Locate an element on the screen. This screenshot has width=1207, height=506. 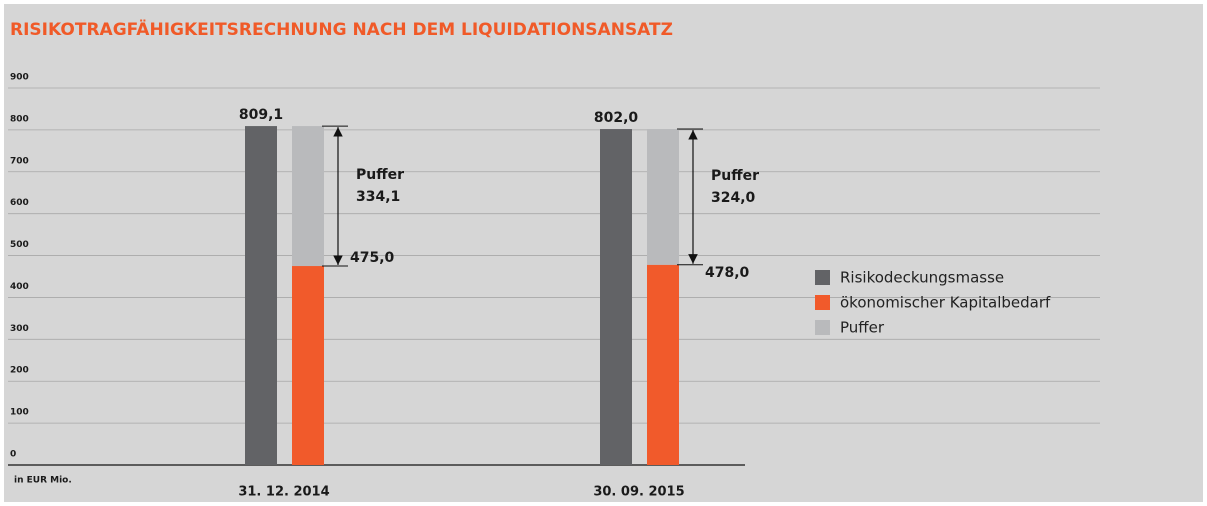
legend-label: Risikodeckungsmasse is located at coordinates (922, 278).